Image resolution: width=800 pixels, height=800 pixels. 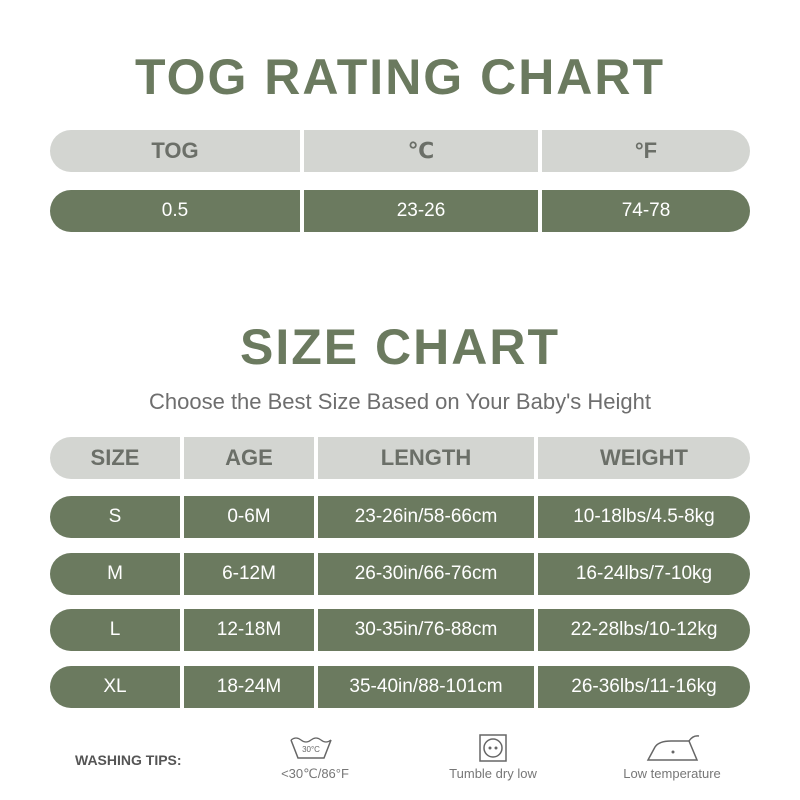 What do you see at coordinates (175, 151) in the screenshot?
I see `cell: TOG` at bounding box center [175, 151].